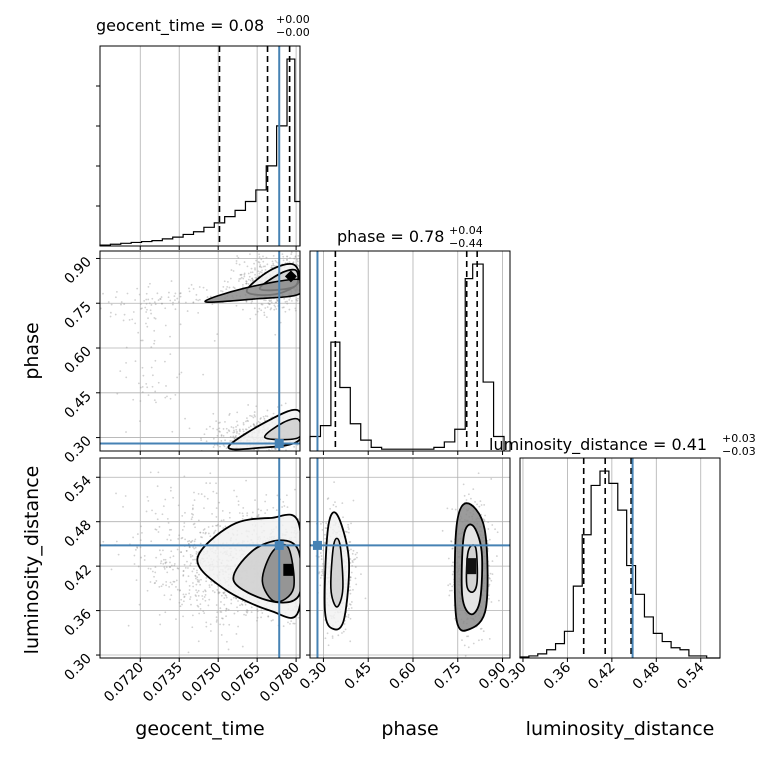  What do you see at coordinates (280, 683) in the screenshot?
I see `x-tick-label: 0.0780` at bounding box center [280, 683].